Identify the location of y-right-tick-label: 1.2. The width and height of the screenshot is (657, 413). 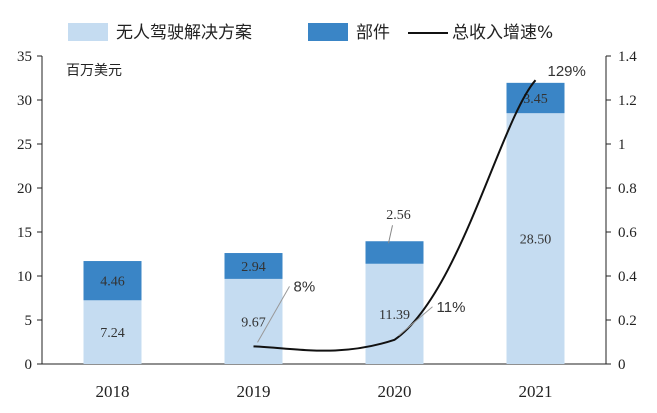
(627, 101).